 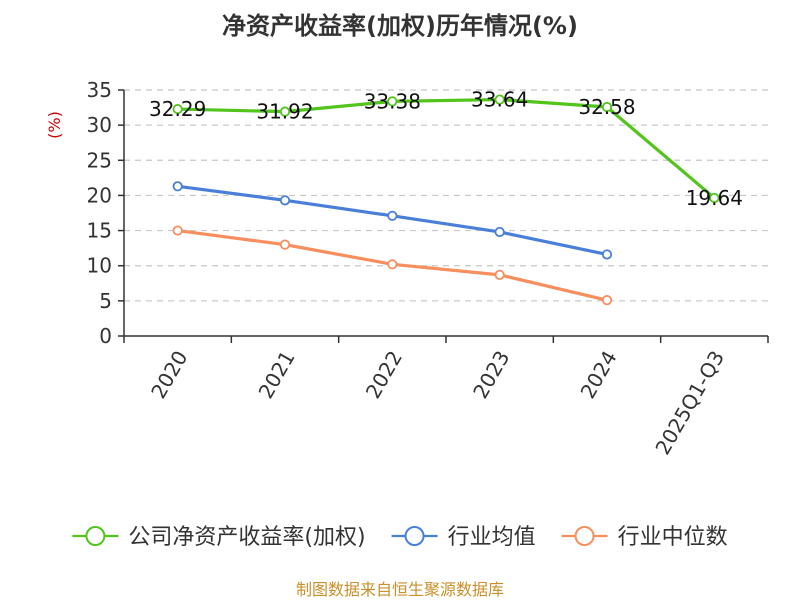 What do you see at coordinates (54, 125) in the screenshot?
I see `y-axis-unit-label: (%)` at bounding box center [54, 125].